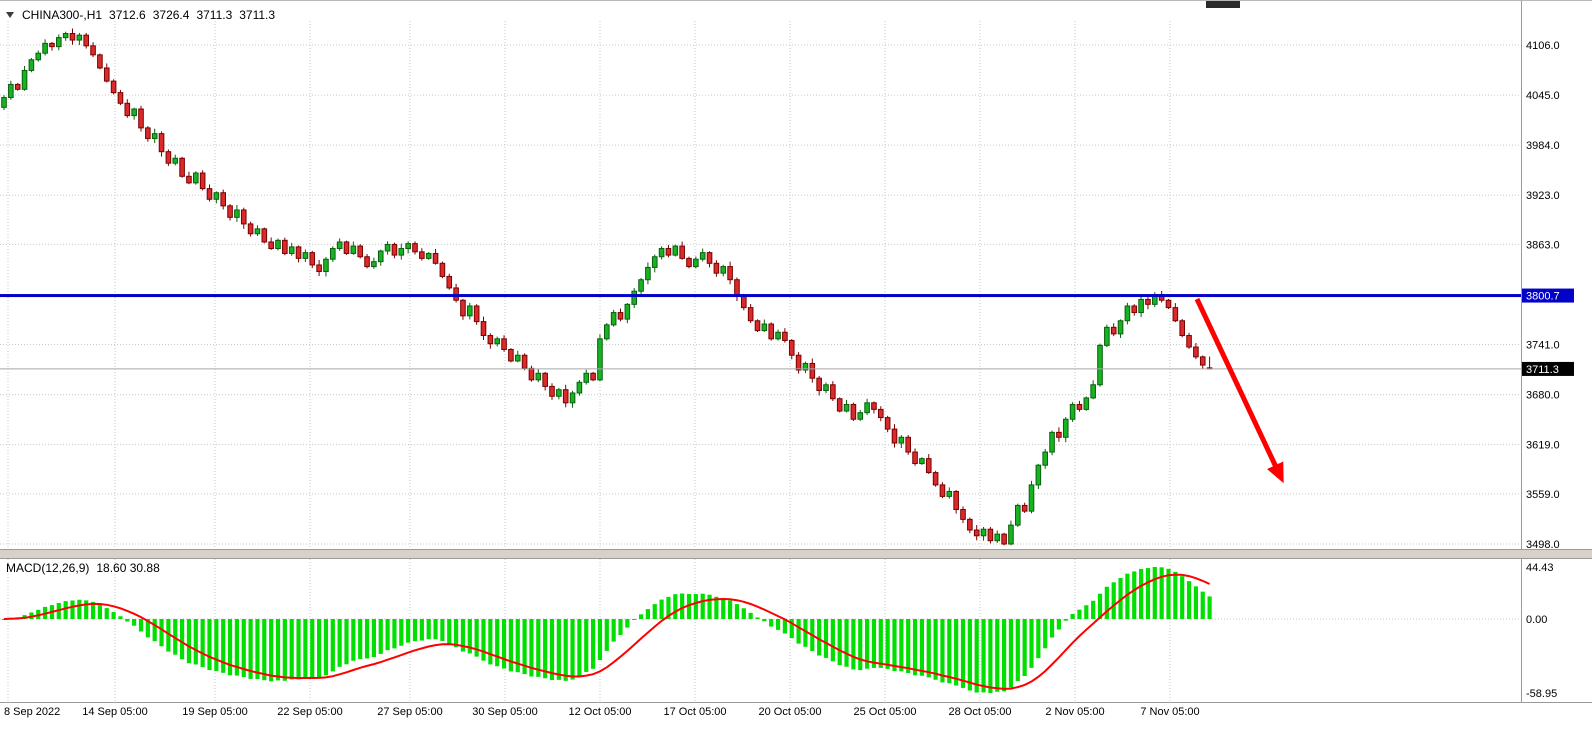  What do you see at coordinates (171, 15) in the screenshot?
I see `quote-high: 3726.4` at bounding box center [171, 15].